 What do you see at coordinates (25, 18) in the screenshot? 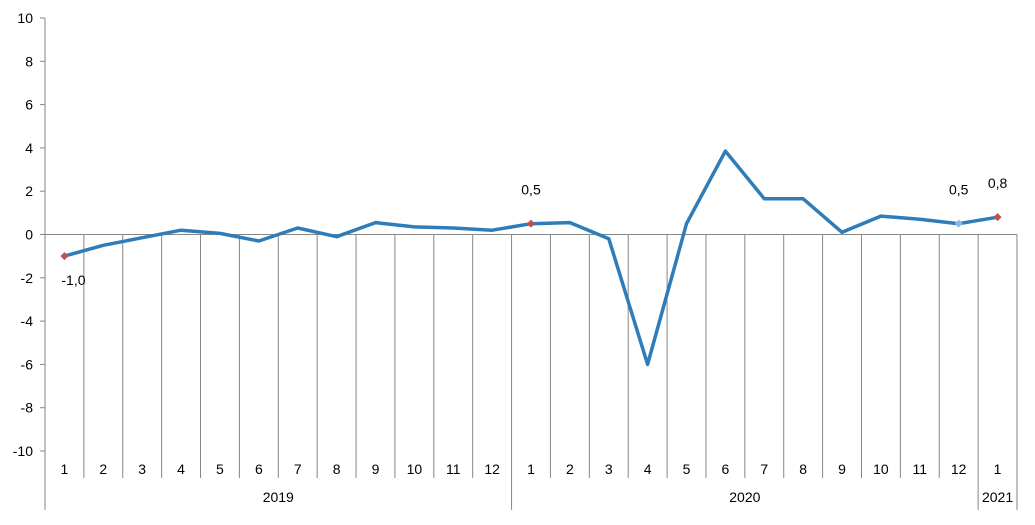
I see `y-tick-label: 10` at bounding box center [25, 18].